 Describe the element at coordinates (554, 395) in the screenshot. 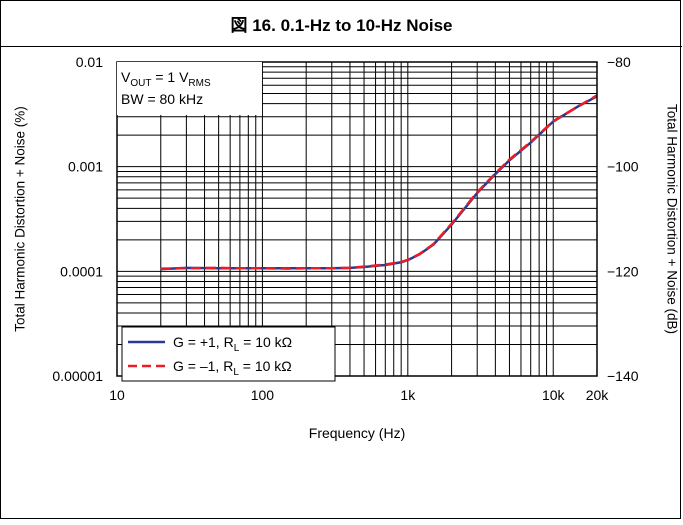

I see `x-tick-label: 10k` at that location.